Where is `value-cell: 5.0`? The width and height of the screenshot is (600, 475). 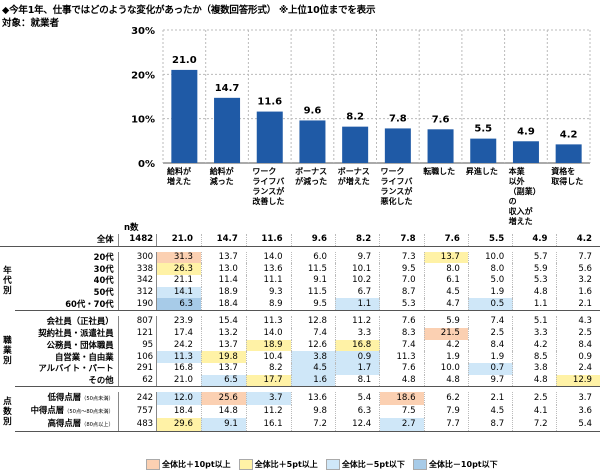
value-cell: 5.0 is located at coordinates (491, 281).